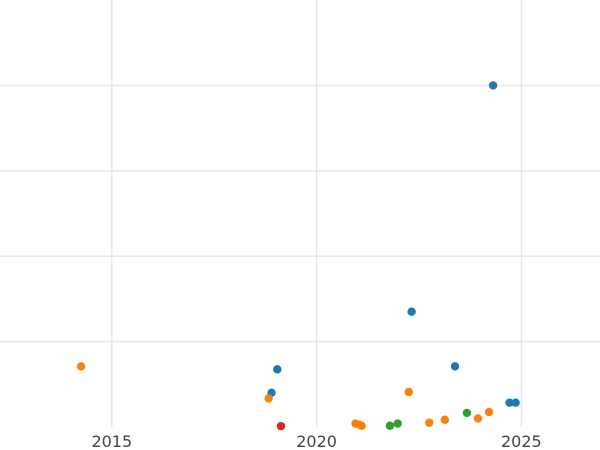 The width and height of the screenshot is (600, 450). I want to click on x-tick-label-2015: 2015, so click(111, 441).